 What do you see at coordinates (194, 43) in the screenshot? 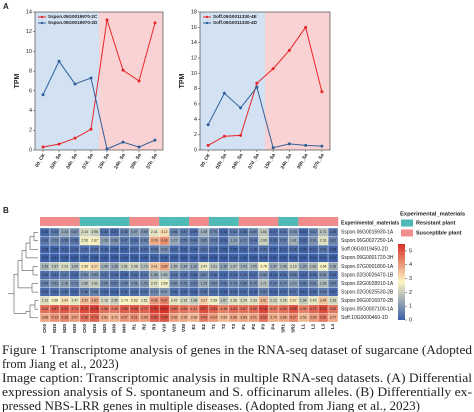
I see `y-tick-label: 14` at bounding box center [194, 43].